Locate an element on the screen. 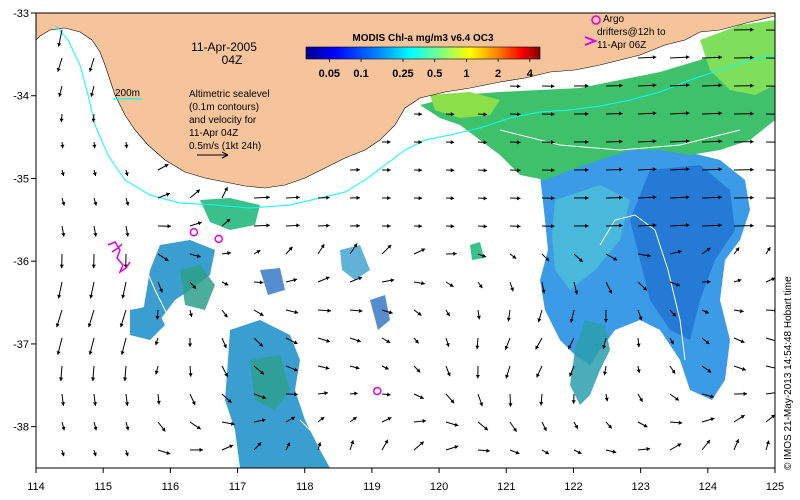 This screenshot has height=500, width=800. chl-patch-east-light is located at coordinates (591, 237).